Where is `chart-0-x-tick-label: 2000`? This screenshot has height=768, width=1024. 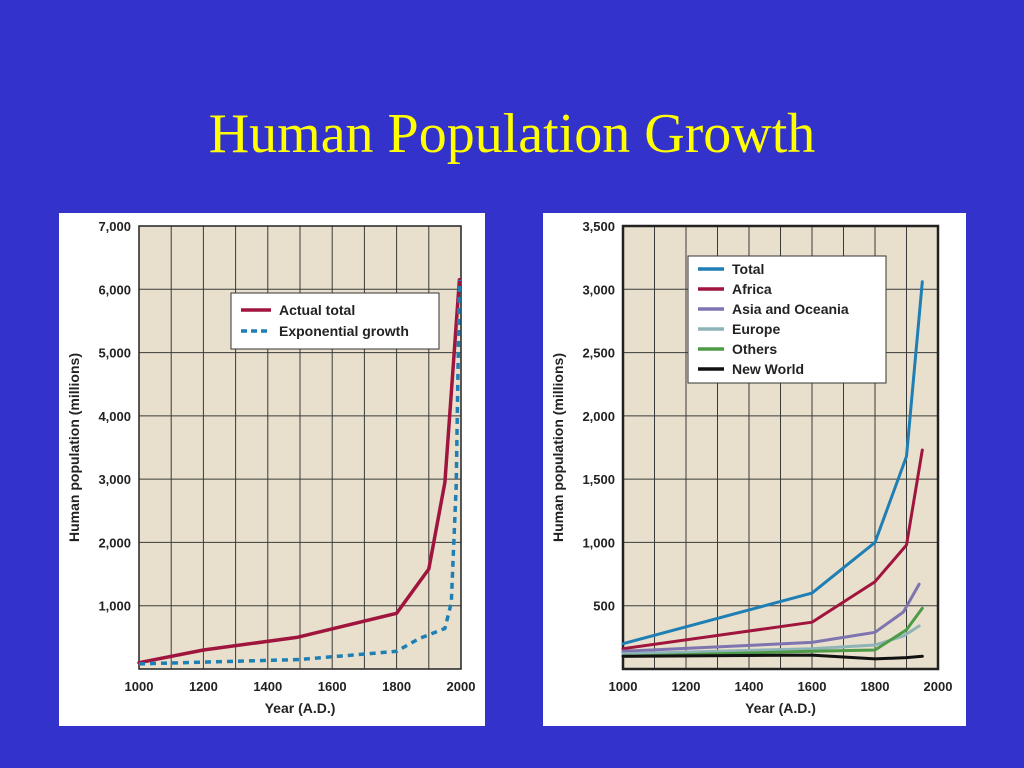
chart-0-x-tick-label: 2000 is located at coordinates (461, 686).